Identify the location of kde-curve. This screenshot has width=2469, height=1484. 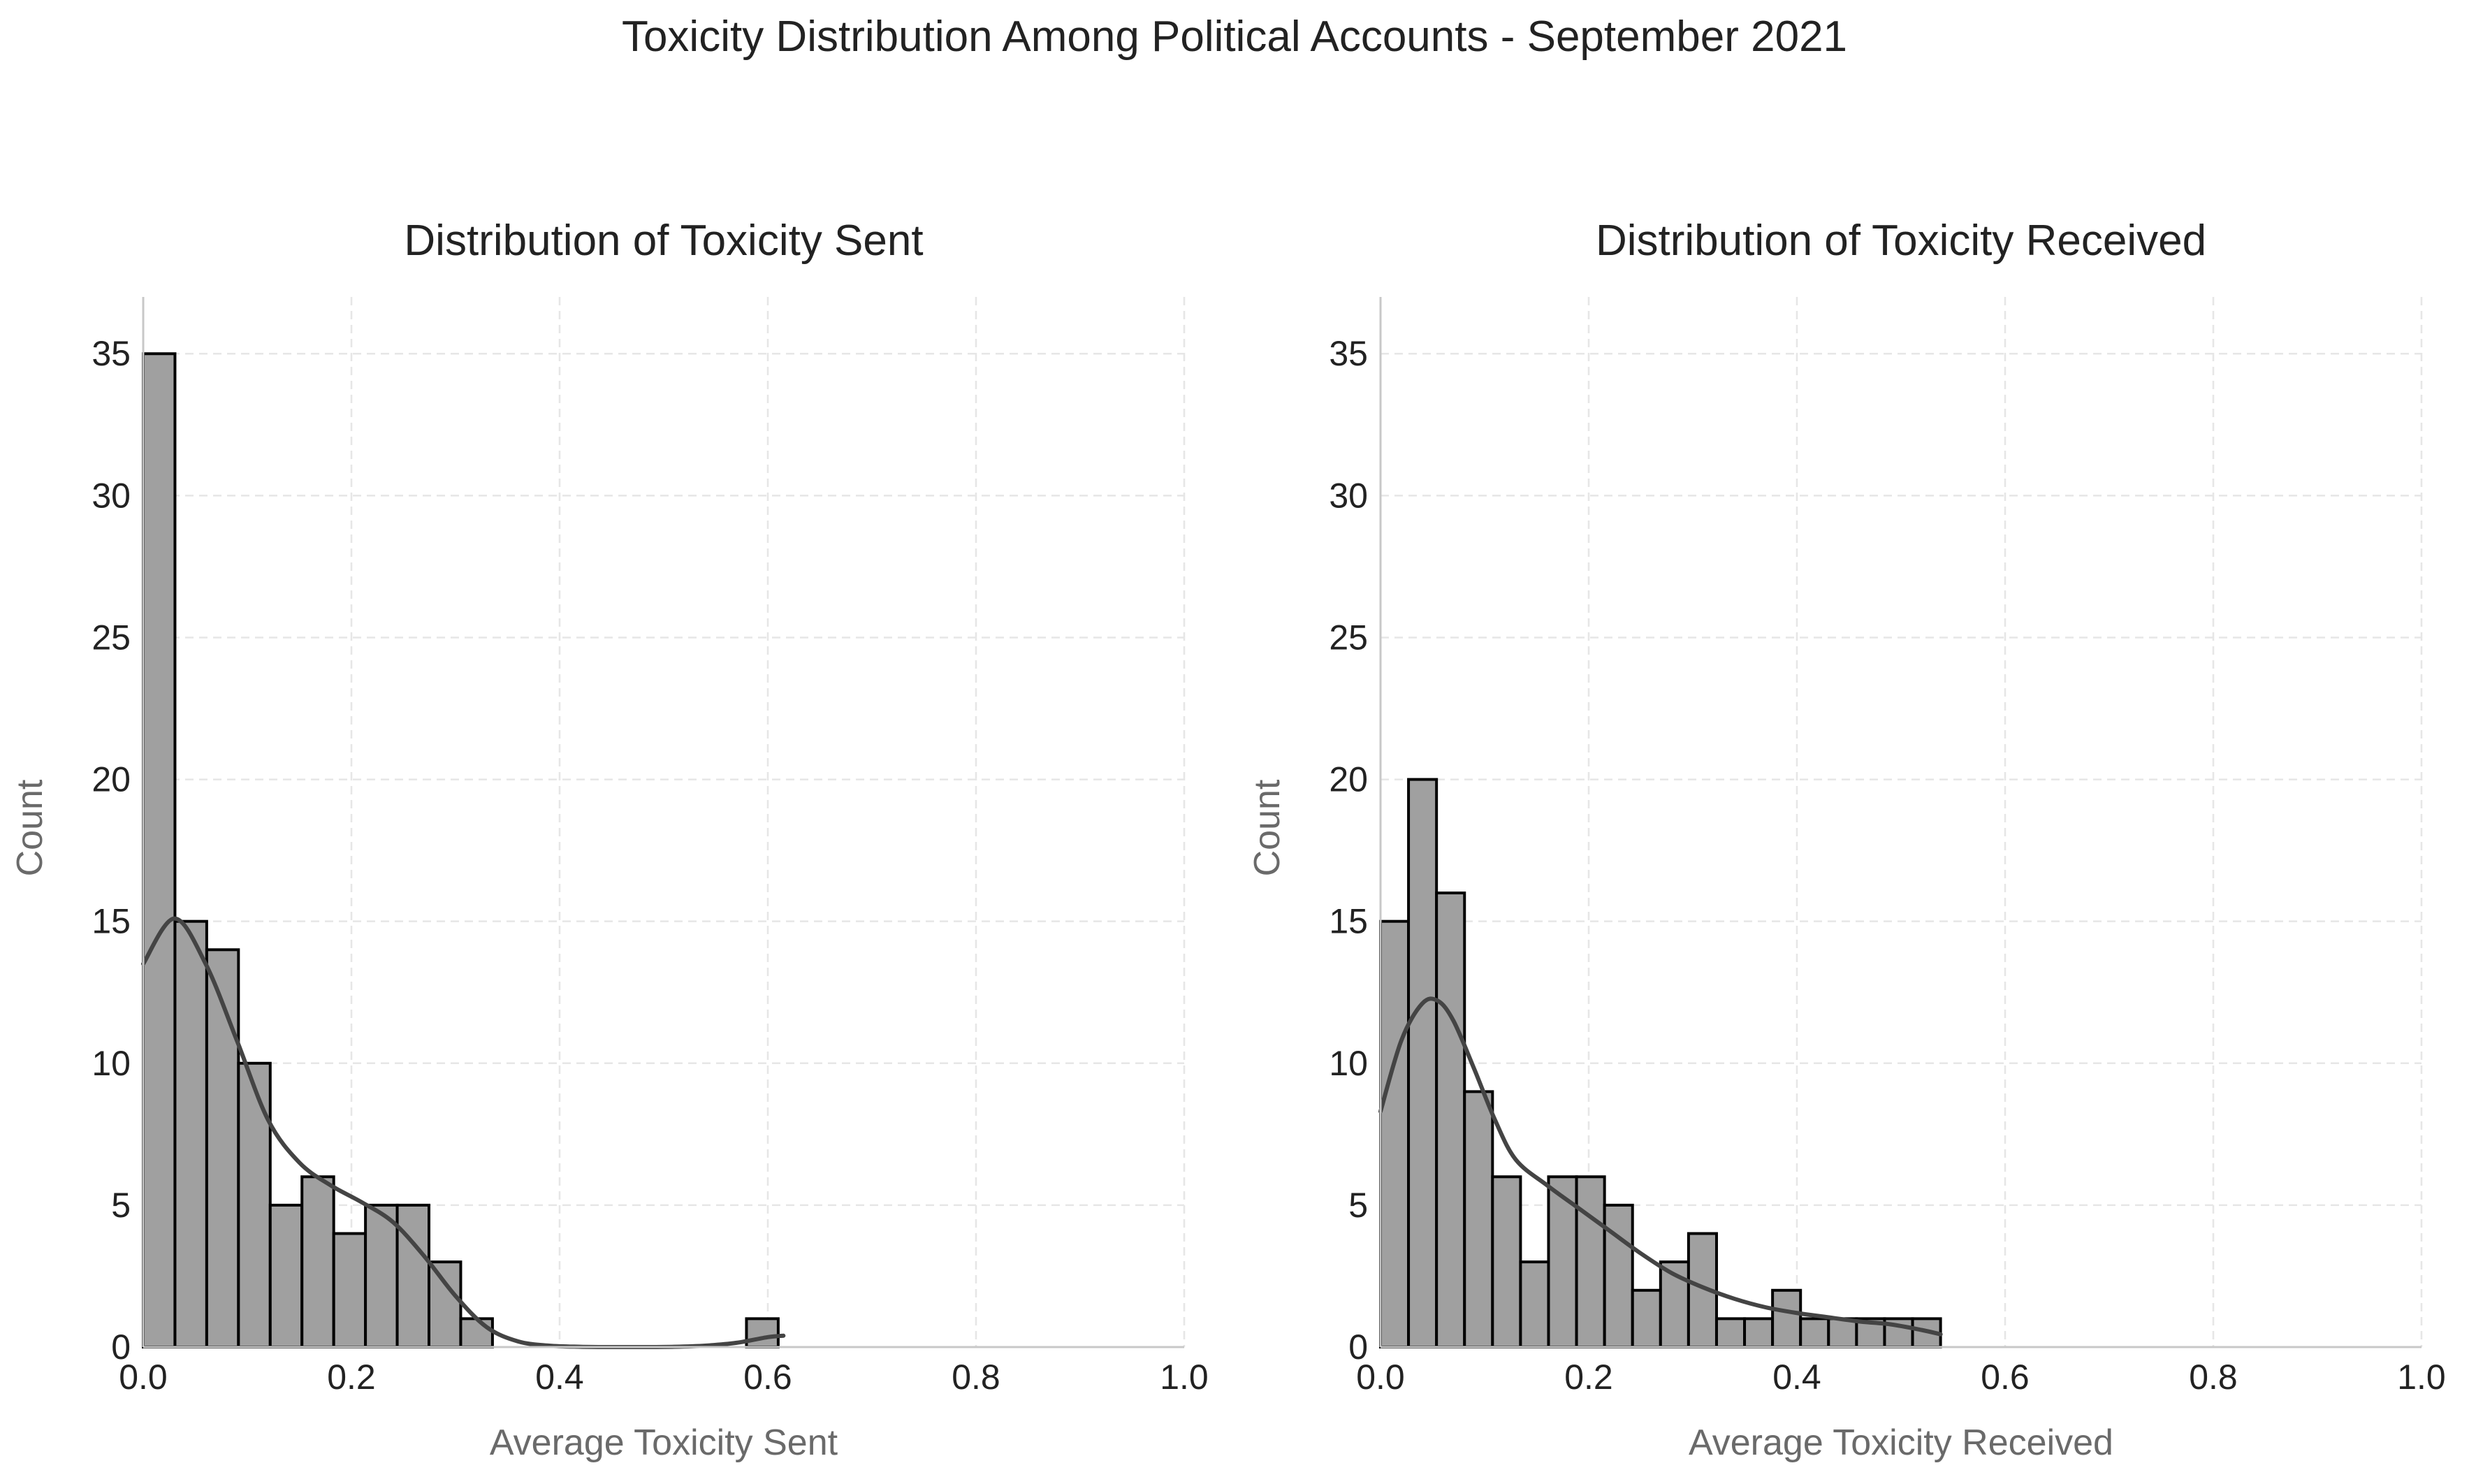
(1660, 1166).